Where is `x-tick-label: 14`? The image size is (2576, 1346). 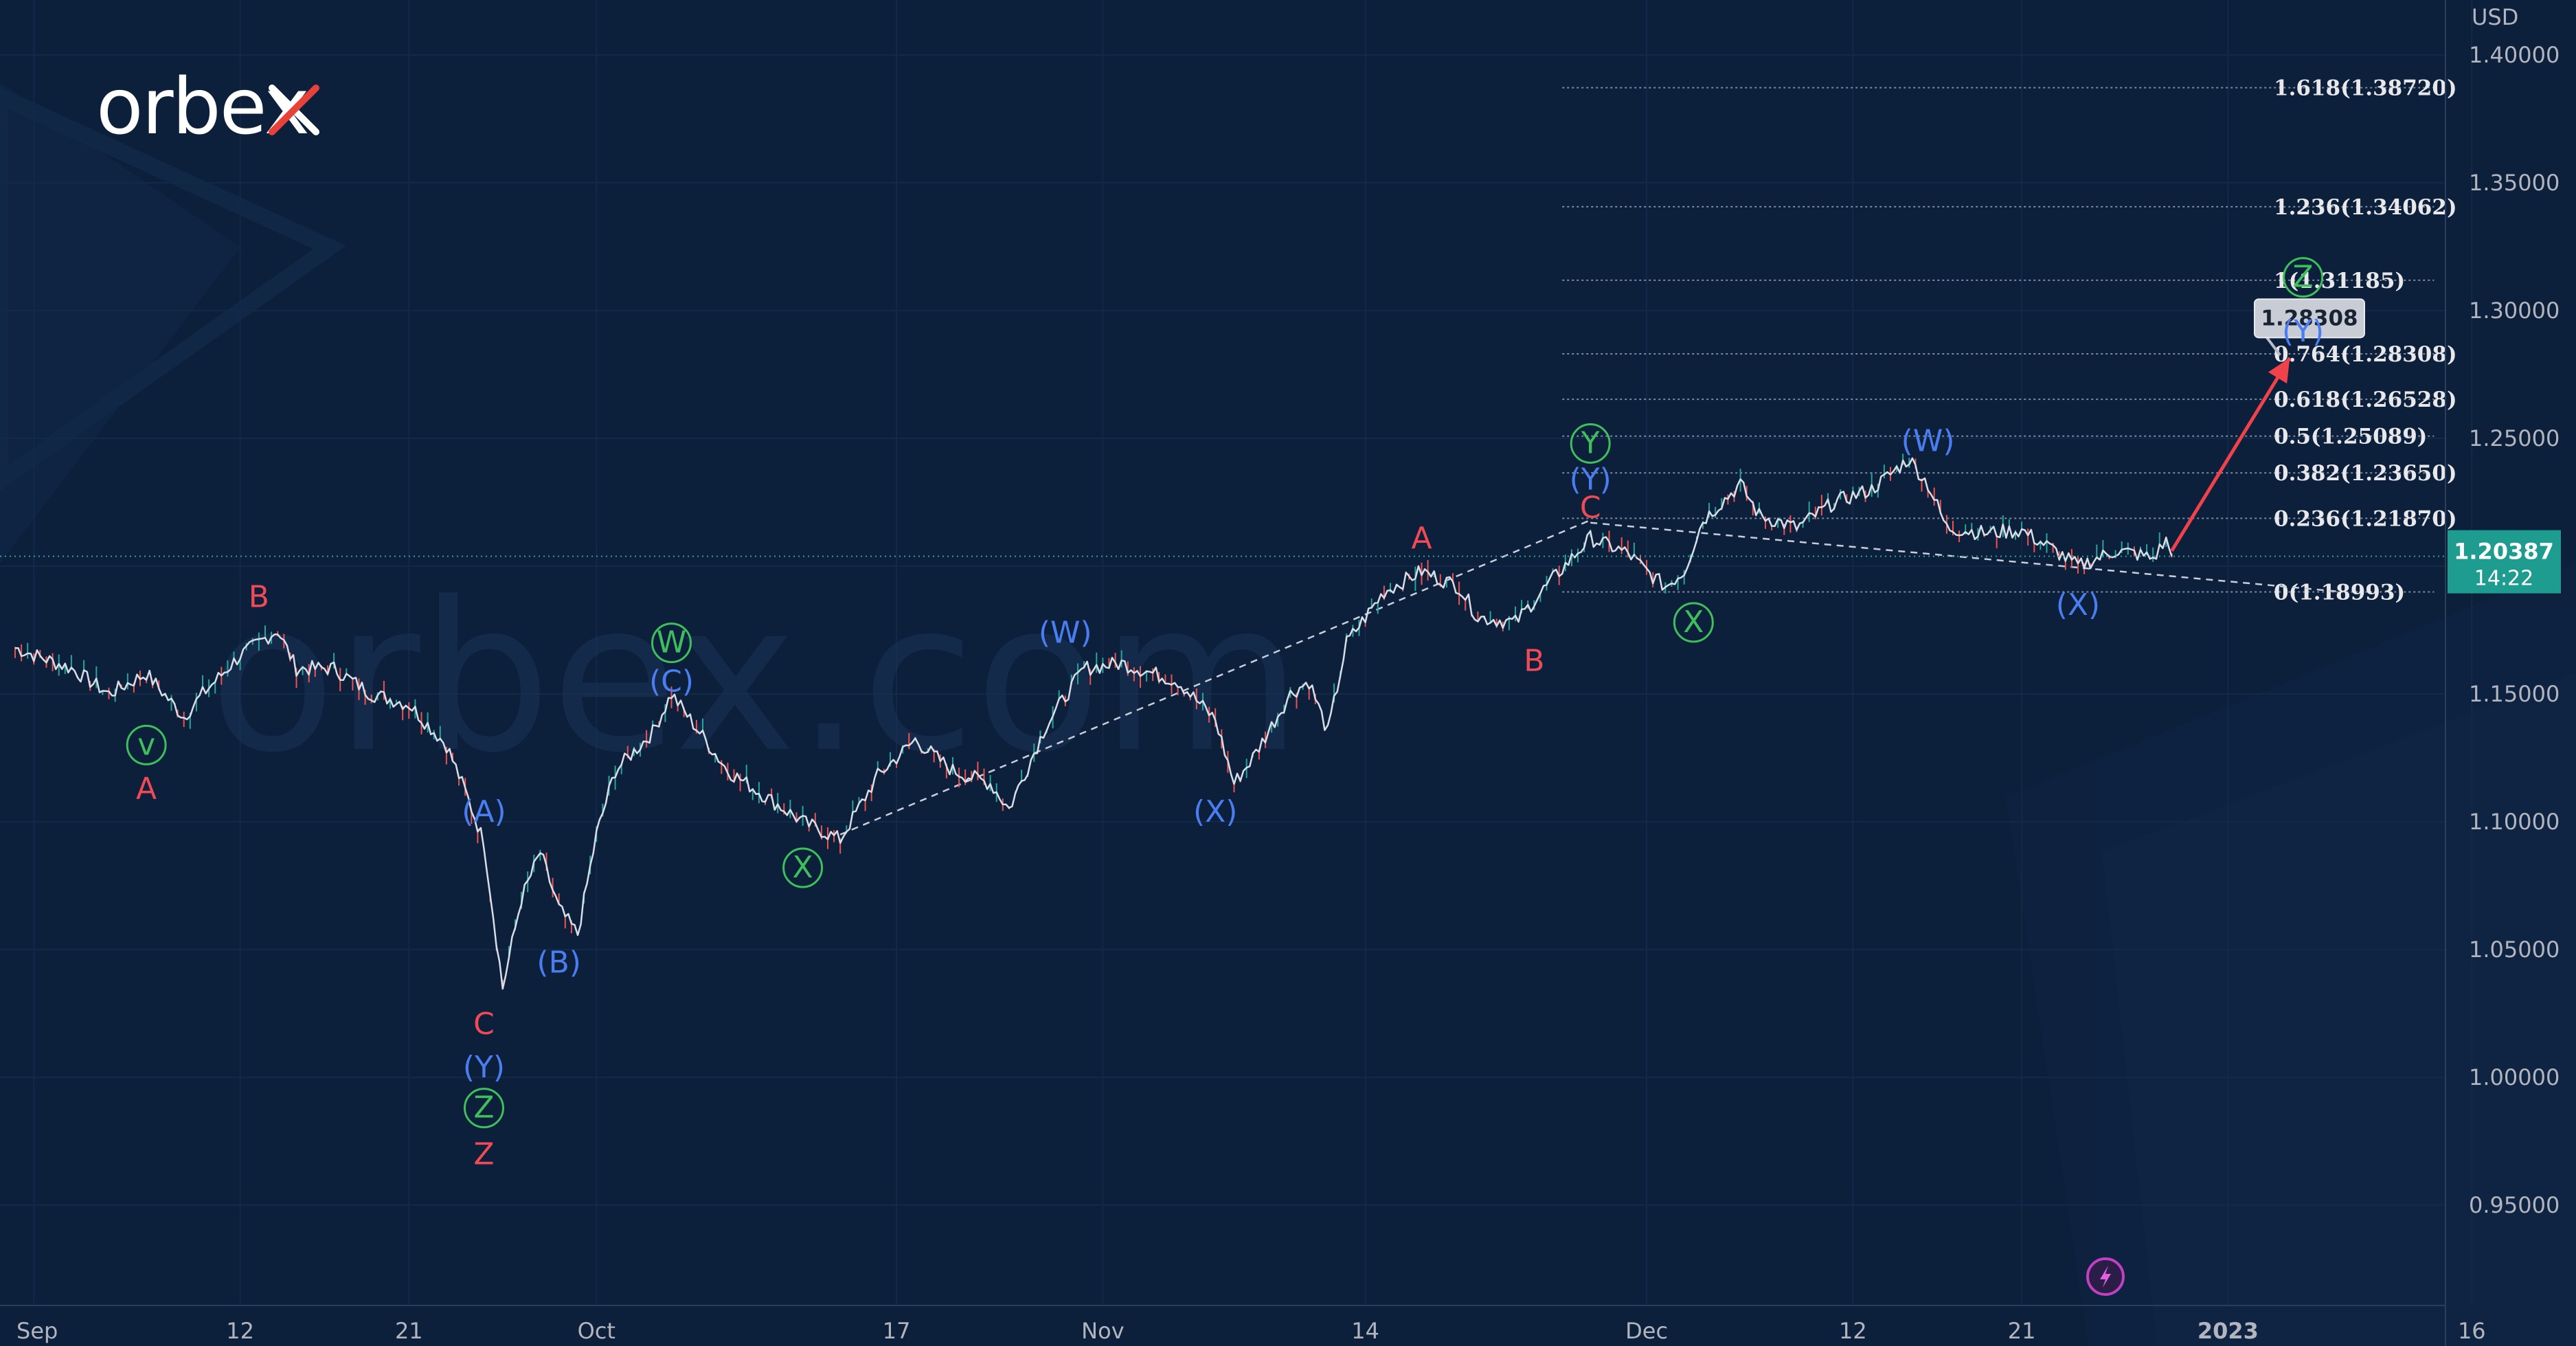 x-tick-label: 14 is located at coordinates (1365, 1331).